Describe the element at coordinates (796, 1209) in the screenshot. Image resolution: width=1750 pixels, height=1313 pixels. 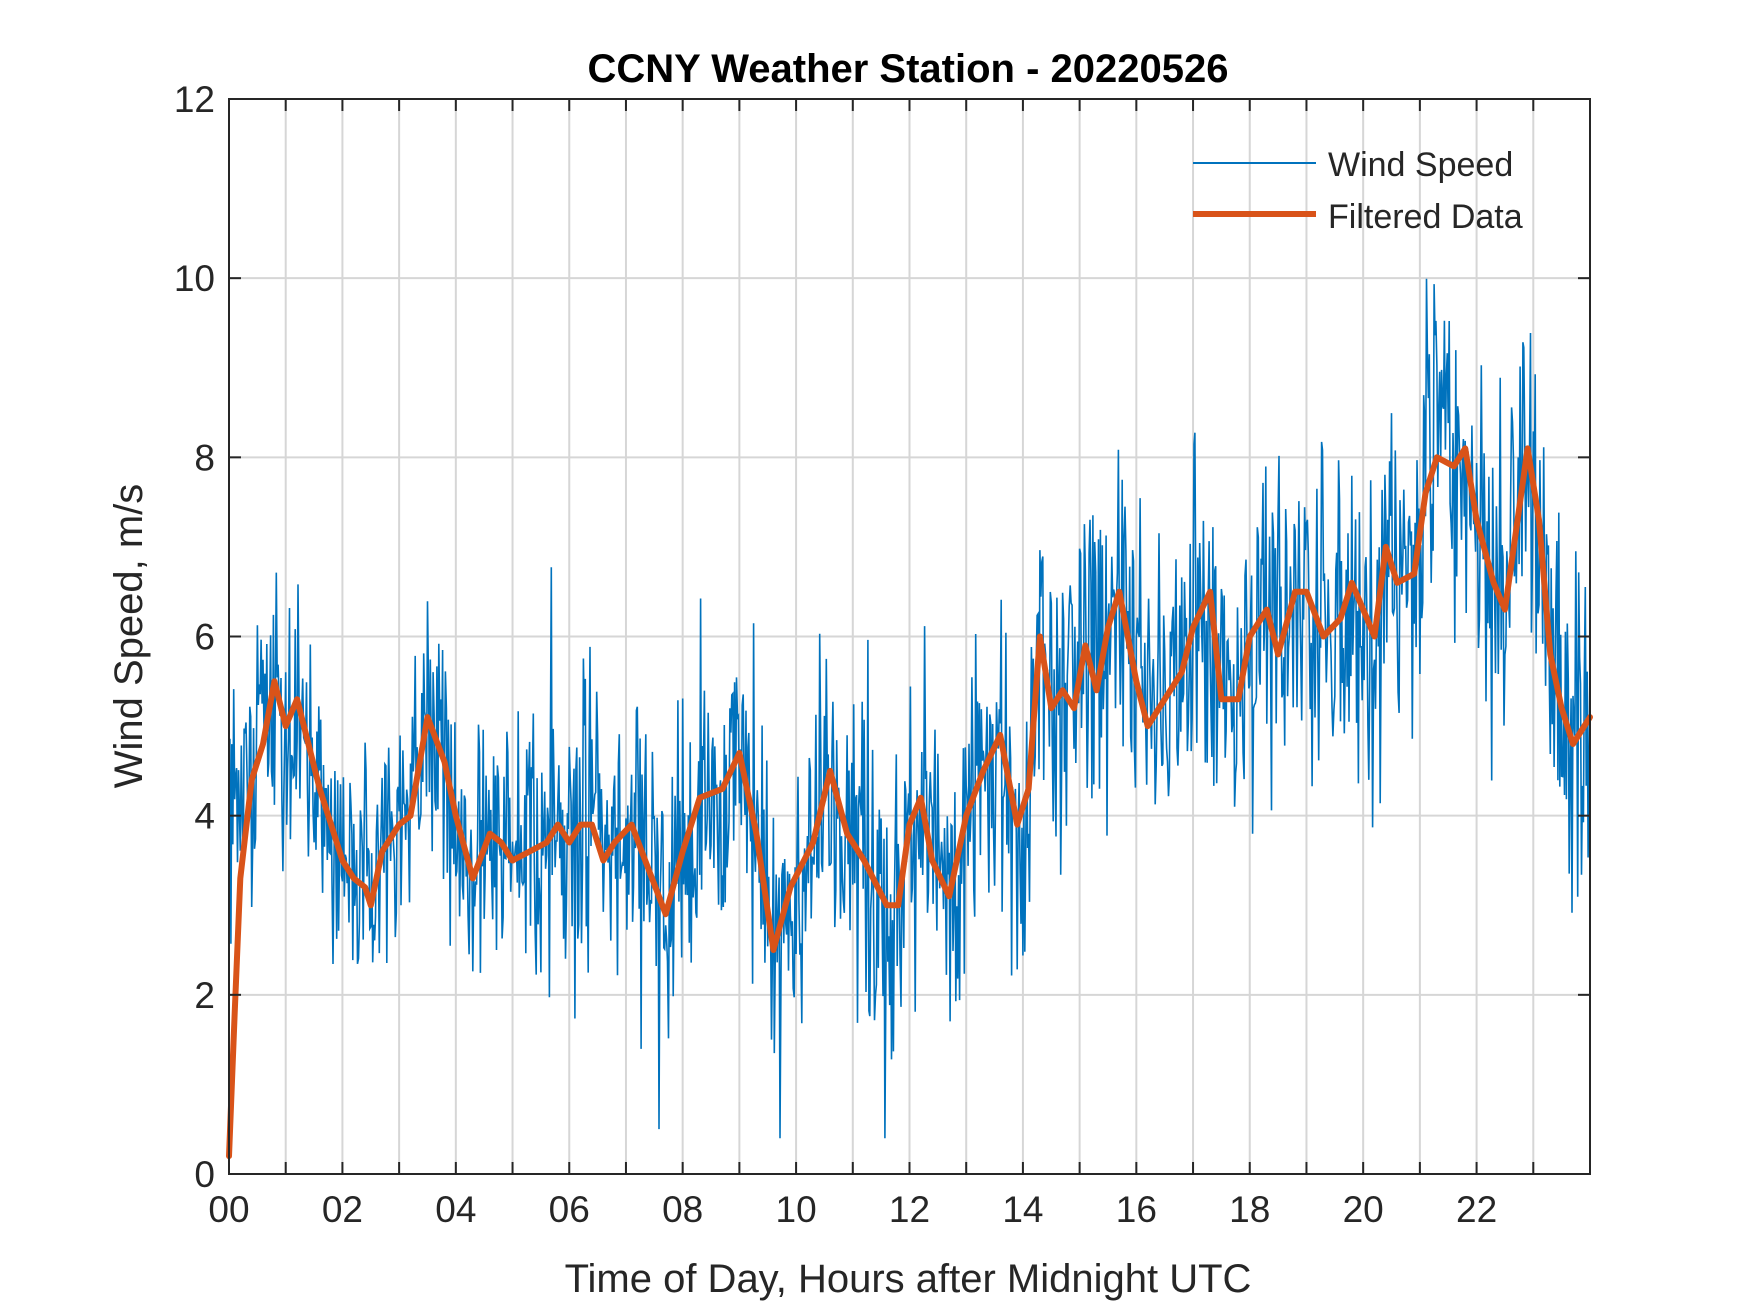
I see `x-tick-label: 10` at that location.